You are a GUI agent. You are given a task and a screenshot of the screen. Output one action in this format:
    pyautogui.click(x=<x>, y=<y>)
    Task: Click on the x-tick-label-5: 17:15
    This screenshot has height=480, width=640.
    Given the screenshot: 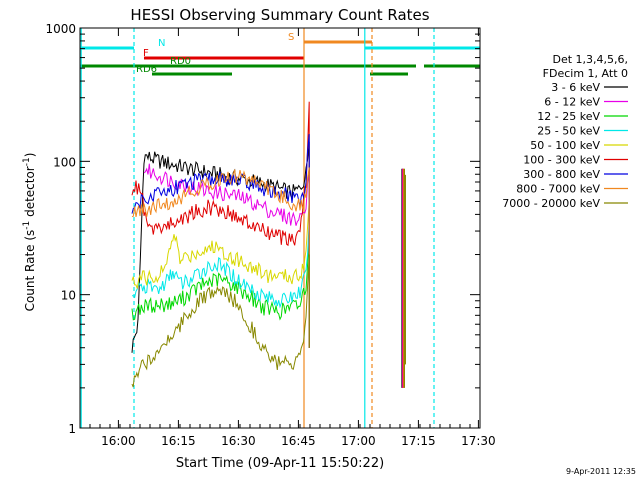 What is the action you would take?
    pyautogui.click(x=418, y=441)
    